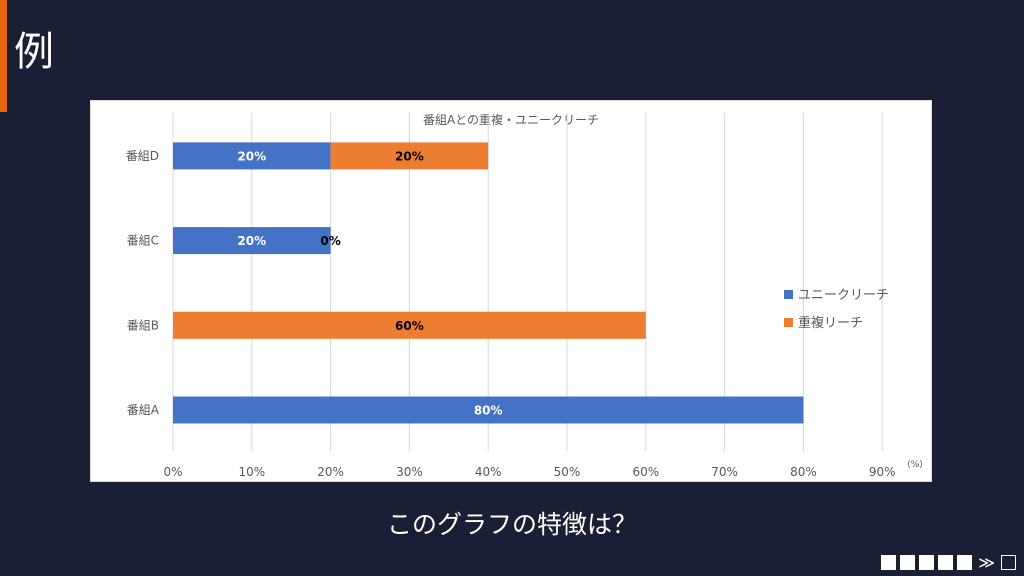  What do you see at coordinates (511, 119) in the screenshot?
I see `chart-title: 番組Aとの重複・ユニークリーチ` at bounding box center [511, 119].